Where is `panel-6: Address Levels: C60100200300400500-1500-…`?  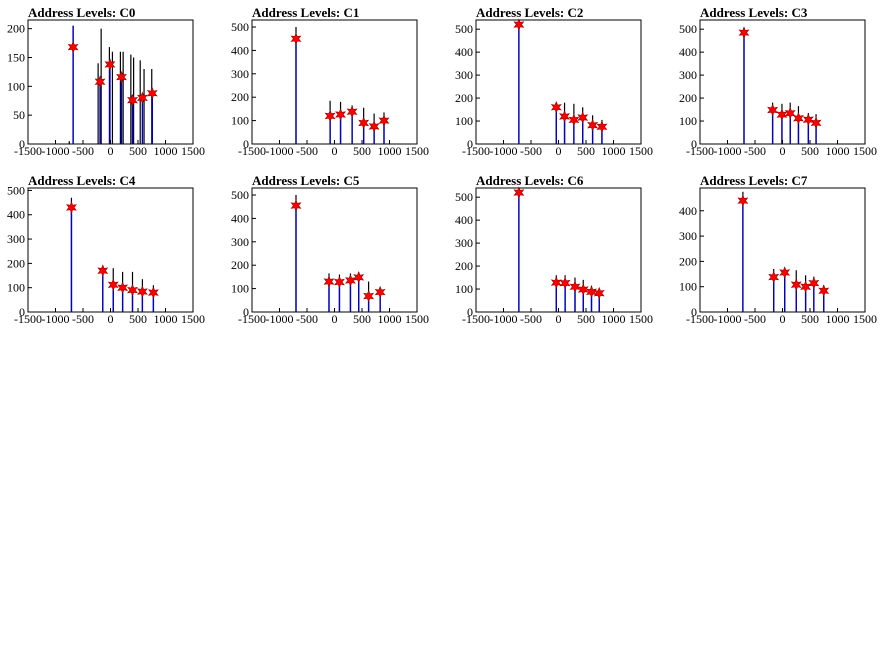
panel-6: Address Levels: C60100200300400500-1500-… is located at coordinates (554, 249).